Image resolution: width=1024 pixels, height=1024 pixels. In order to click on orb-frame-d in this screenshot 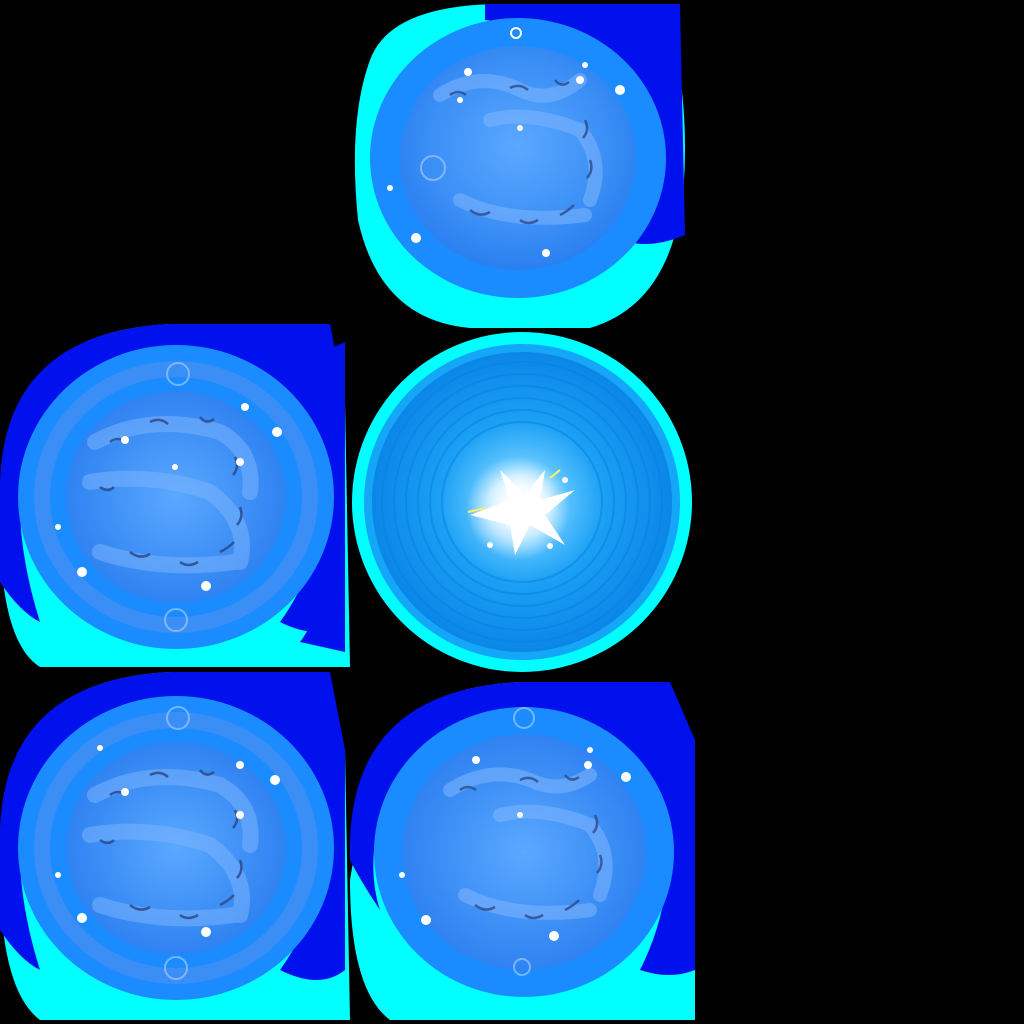, I will do `click(175, 845)`.